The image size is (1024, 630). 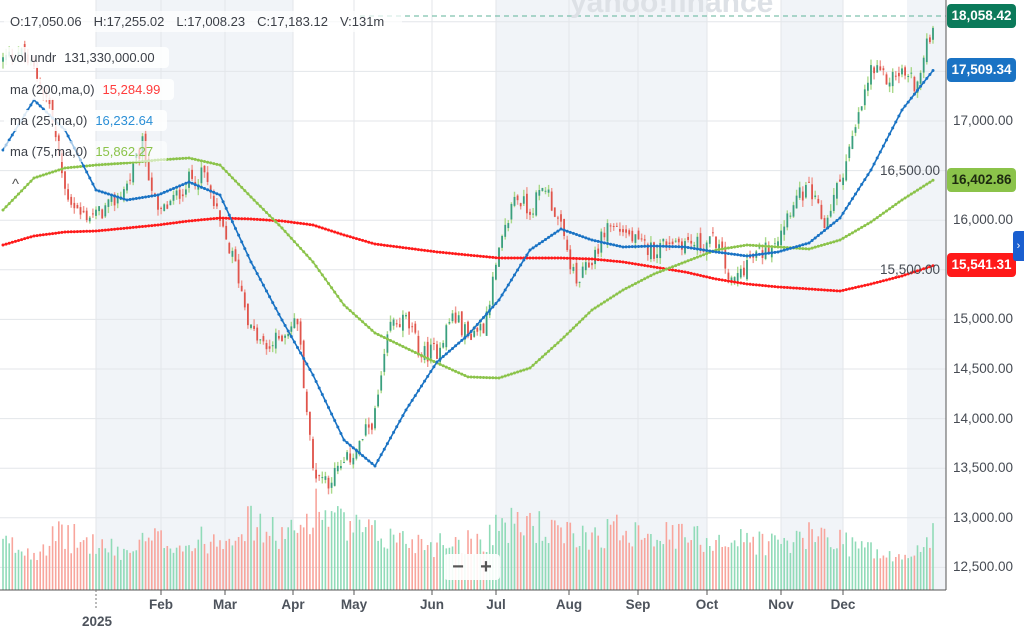 What do you see at coordinates (86, 57) in the screenshot?
I see `legend-volume: vol undr 131,330,000.00` at bounding box center [86, 57].